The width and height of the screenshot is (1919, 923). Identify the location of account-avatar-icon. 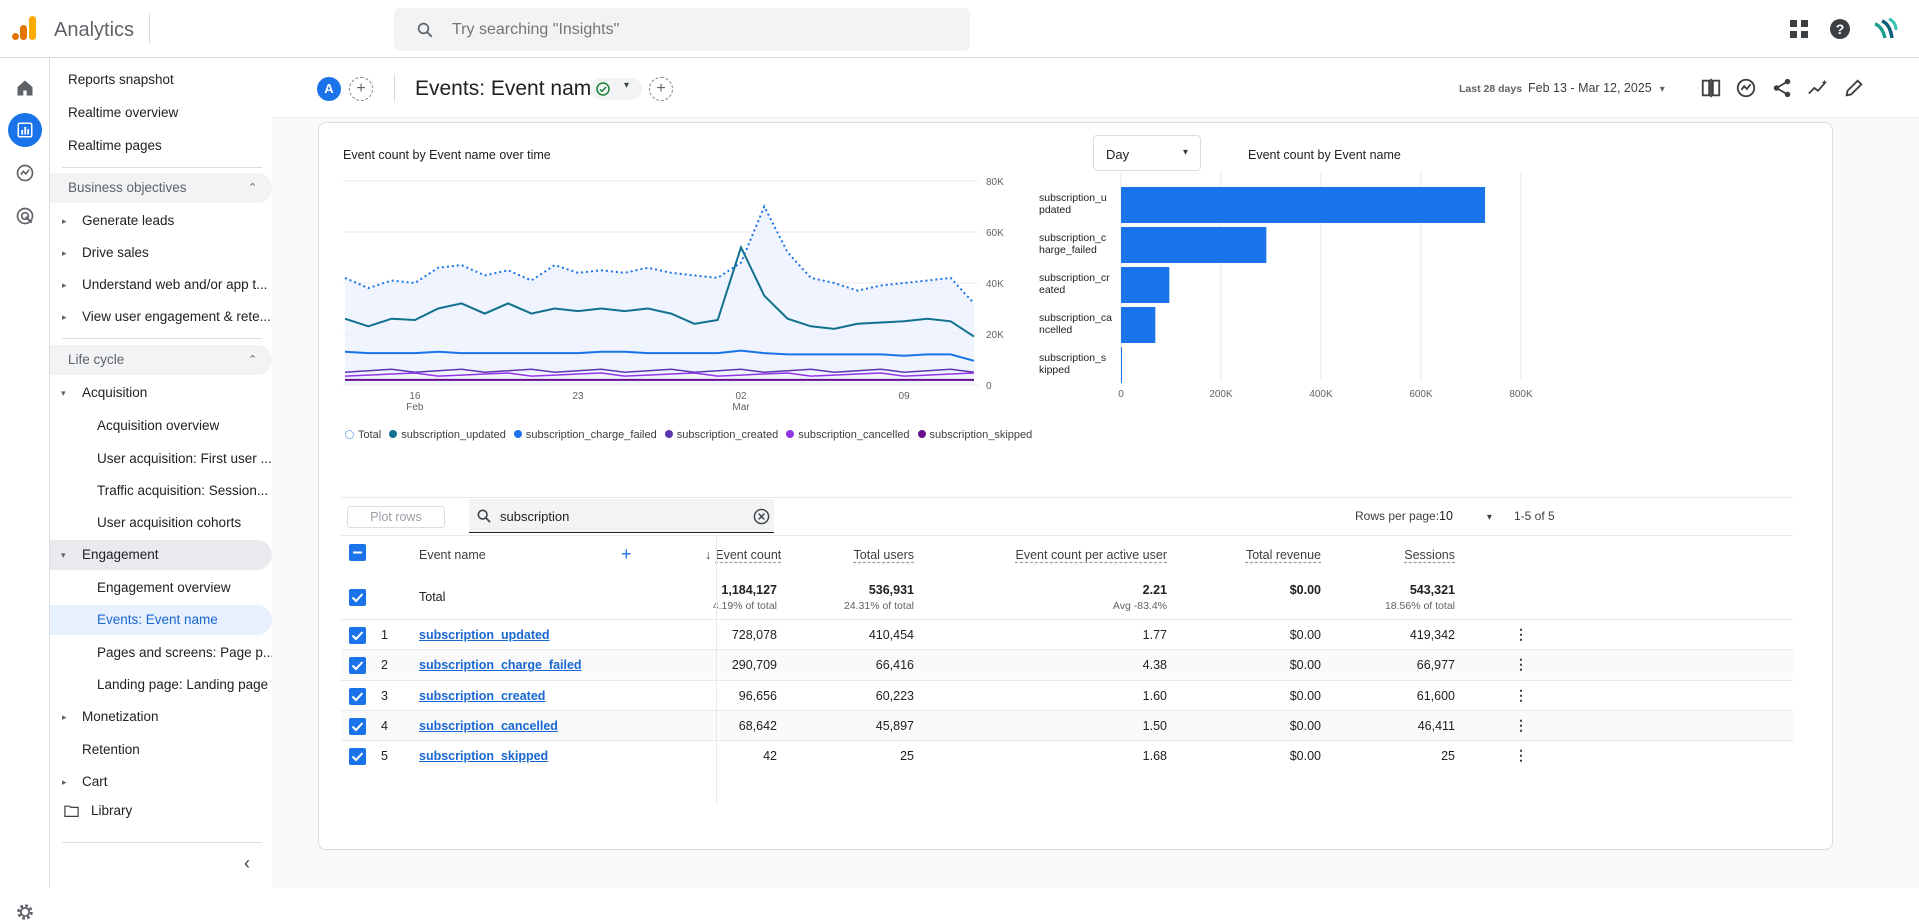
(1885, 29).